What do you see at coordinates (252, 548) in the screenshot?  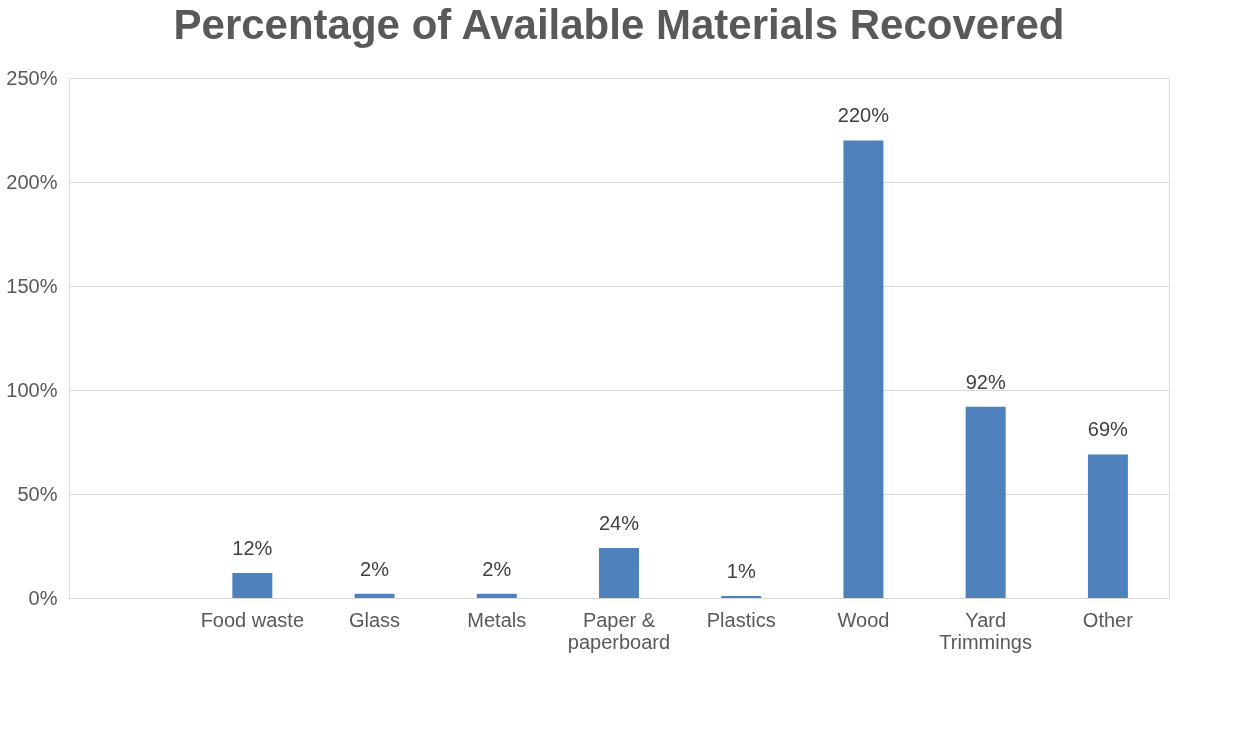 I see `data-label: 12%` at bounding box center [252, 548].